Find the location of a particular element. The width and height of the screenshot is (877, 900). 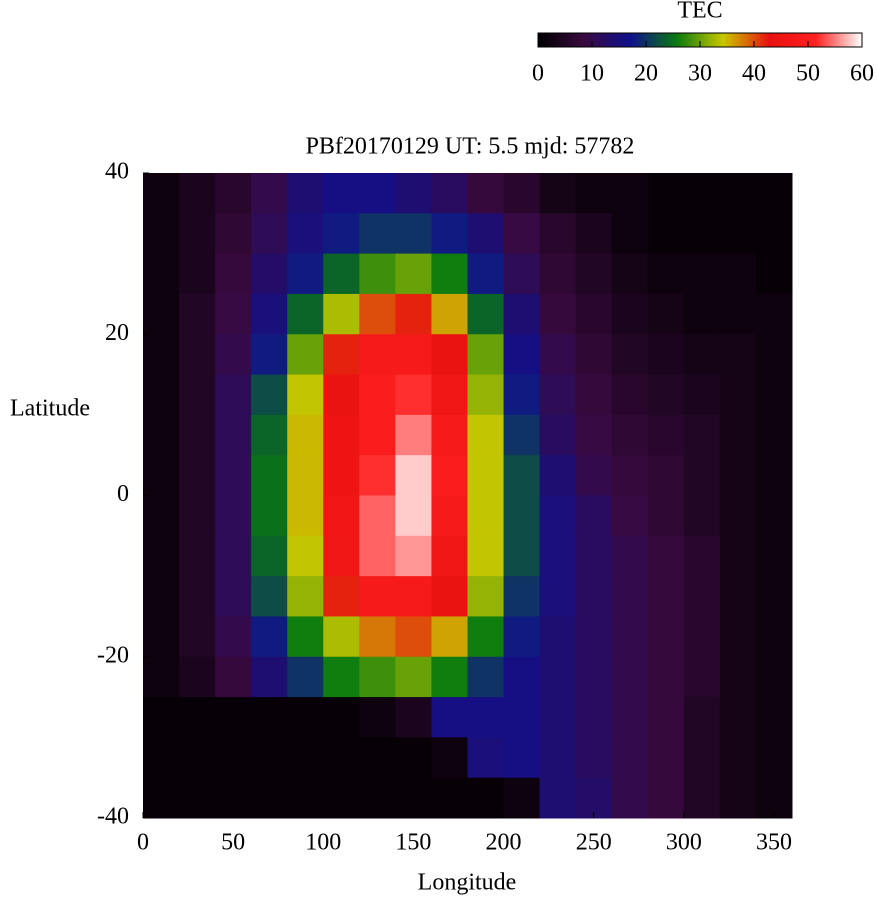

colorbar-tick-label: 60 is located at coordinates (862, 74).